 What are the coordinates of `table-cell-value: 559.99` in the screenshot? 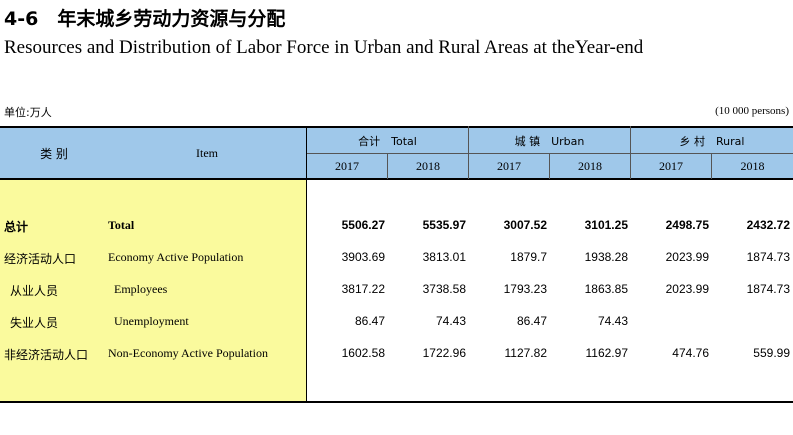 It's located at (771, 353).